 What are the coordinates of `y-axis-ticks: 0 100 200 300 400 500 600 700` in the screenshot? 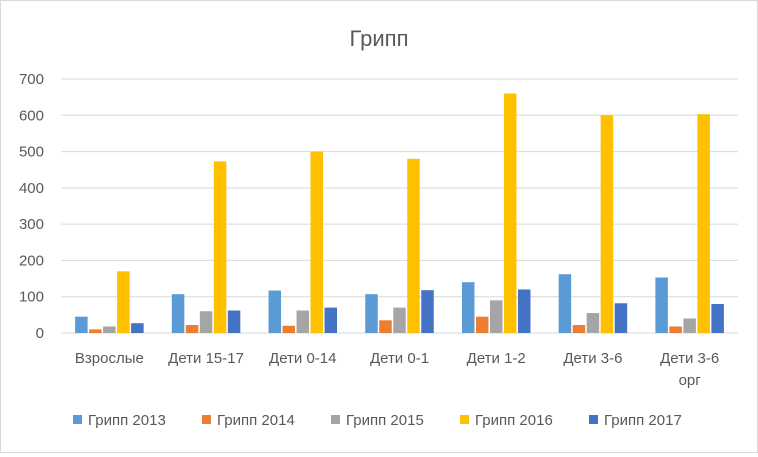 It's located at (31, 206).